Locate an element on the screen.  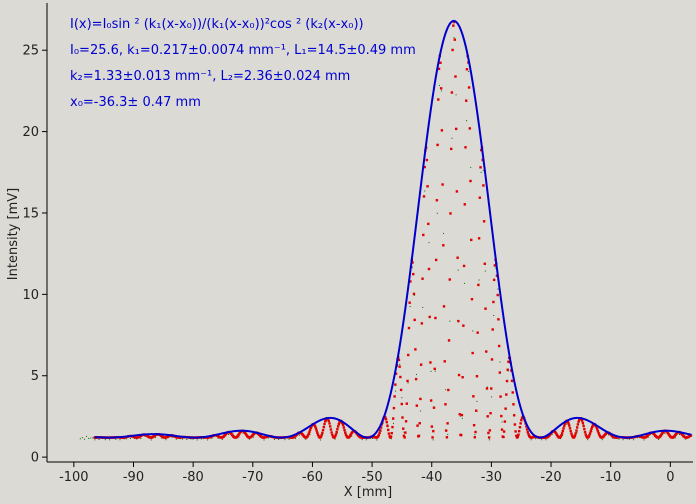
y-tick-label: 10 is located at coordinates (30, 295).